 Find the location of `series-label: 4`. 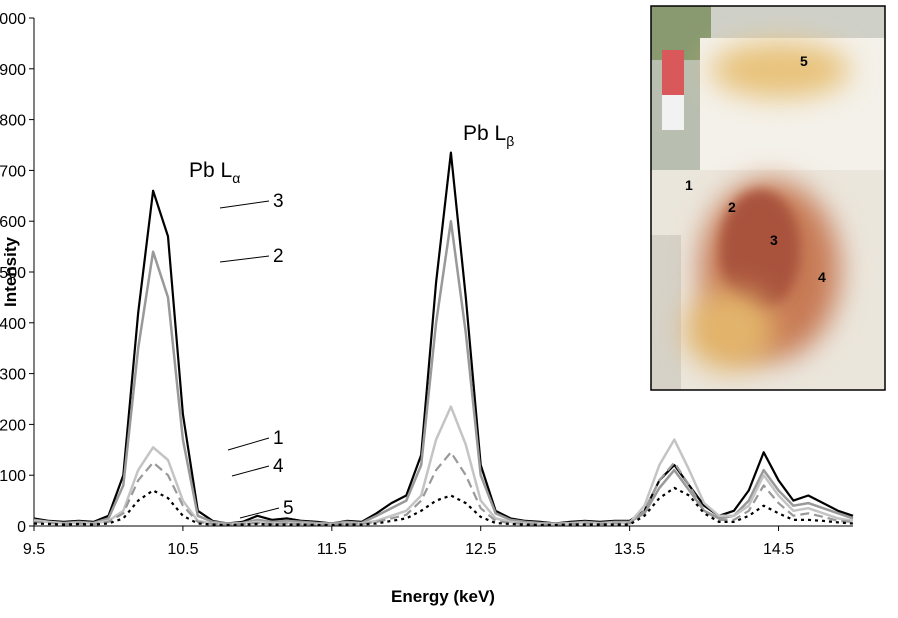

series-label: 4 is located at coordinates (278, 466).